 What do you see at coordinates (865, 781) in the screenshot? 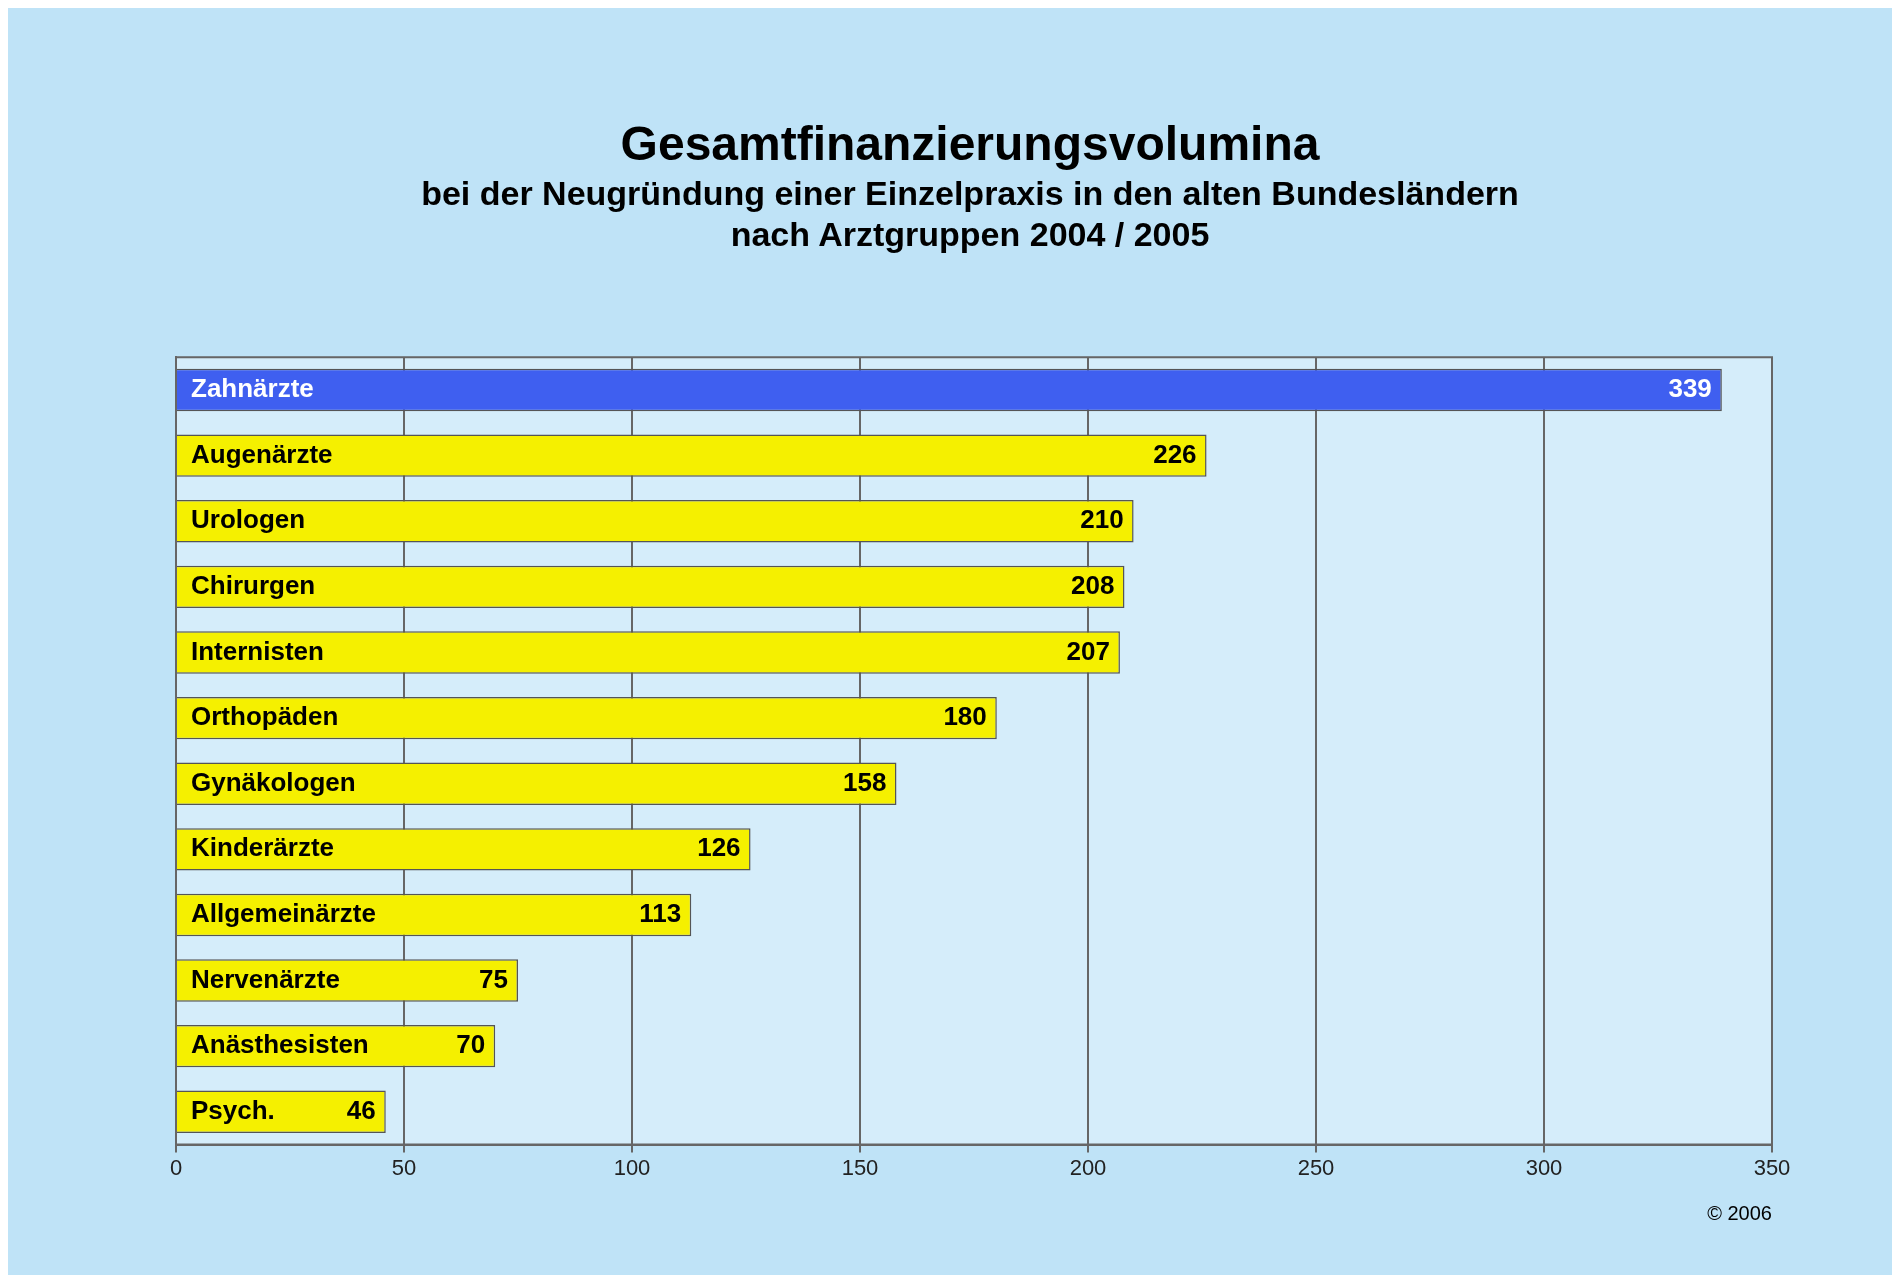
I see `data-label: 158` at bounding box center [865, 781].